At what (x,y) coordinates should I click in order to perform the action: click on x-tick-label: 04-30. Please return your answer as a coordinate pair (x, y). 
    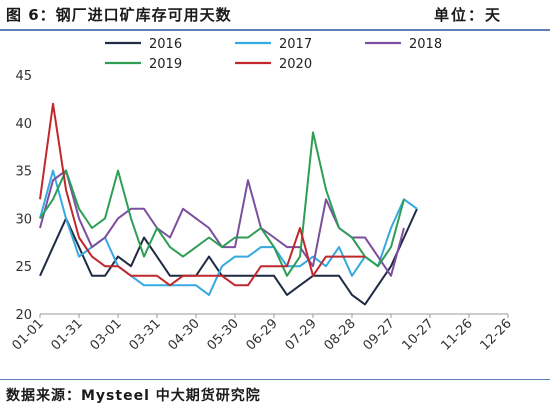
    Looking at the image, I should click on (184, 334).